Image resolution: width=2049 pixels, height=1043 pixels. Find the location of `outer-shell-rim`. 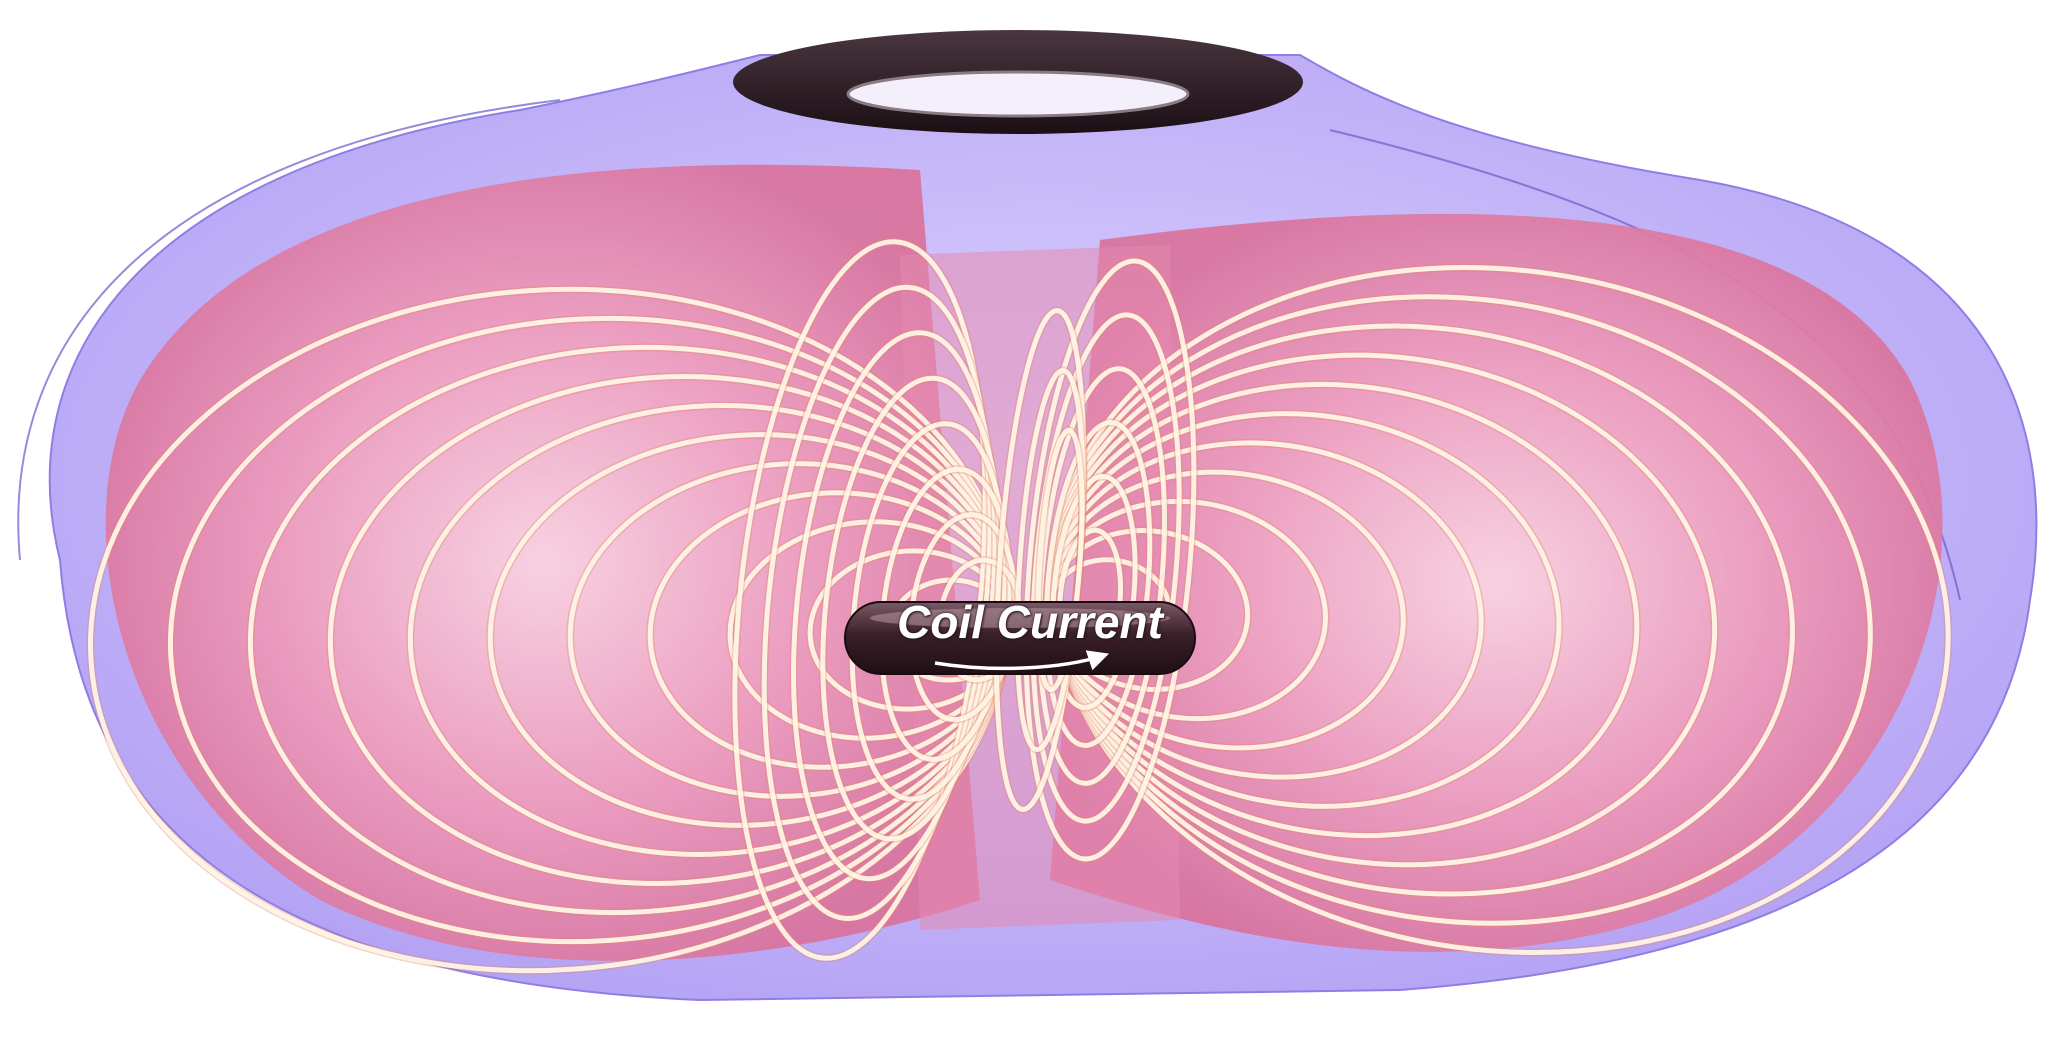

outer-shell-rim is located at coordinates (289, 330).